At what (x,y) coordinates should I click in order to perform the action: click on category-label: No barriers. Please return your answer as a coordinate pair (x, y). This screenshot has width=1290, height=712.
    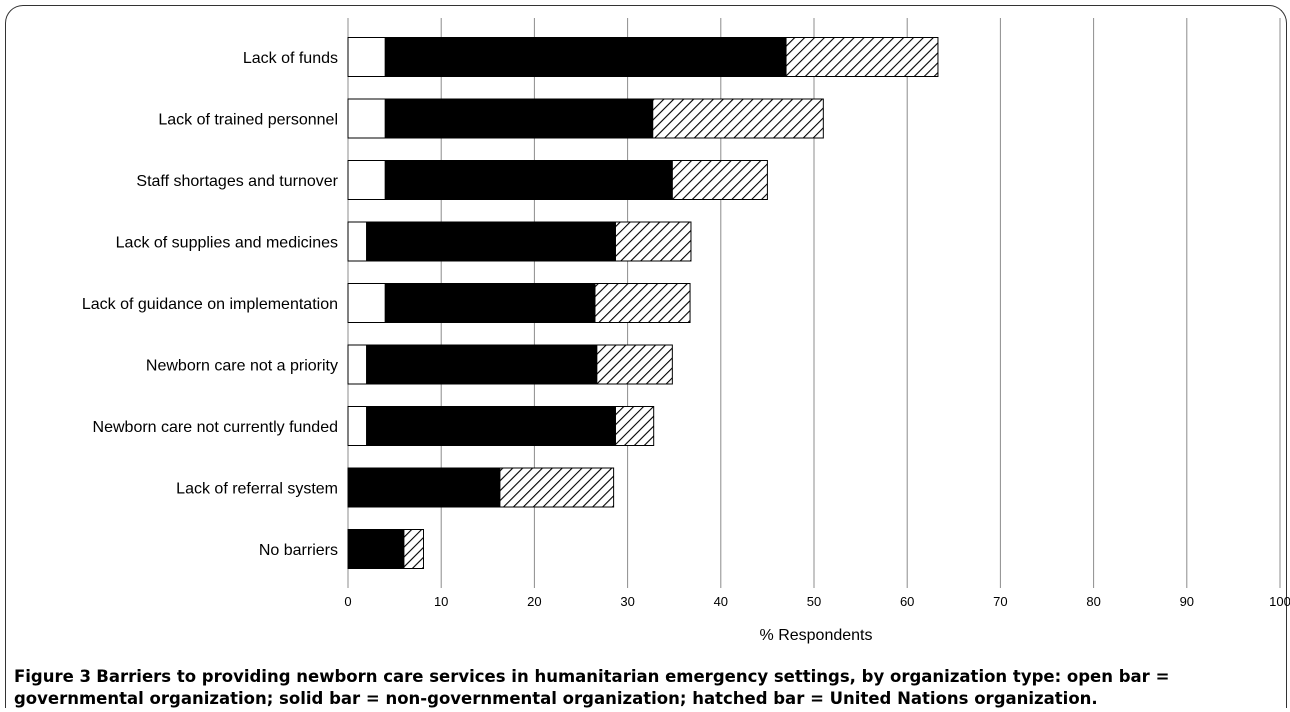
    Looking at the image, I should click on (298, 550).